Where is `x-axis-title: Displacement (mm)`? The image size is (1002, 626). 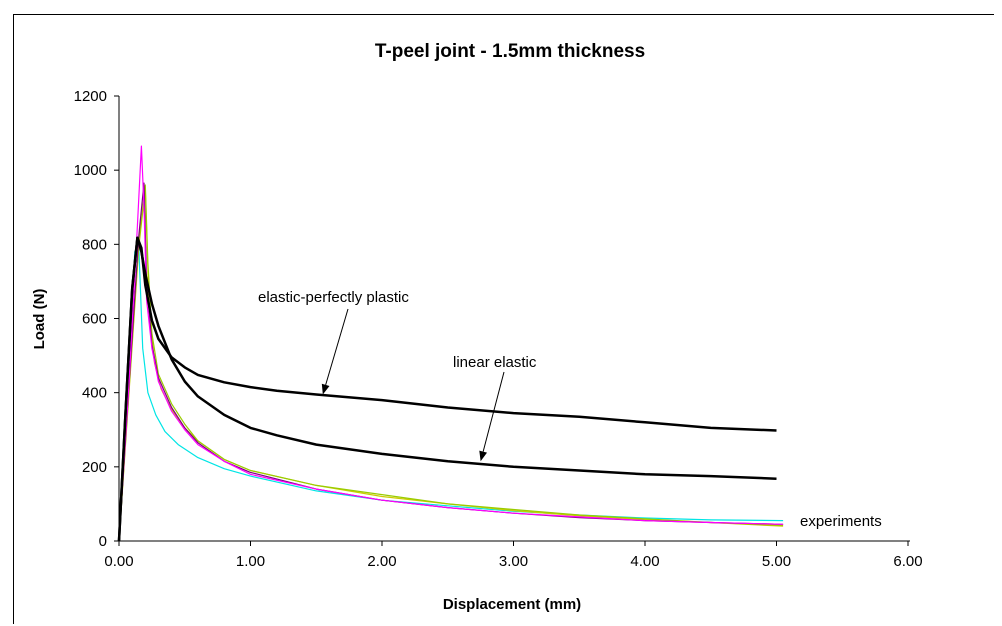
x-axis-title: Displacement (mm) is located at coordinates (512, 604).